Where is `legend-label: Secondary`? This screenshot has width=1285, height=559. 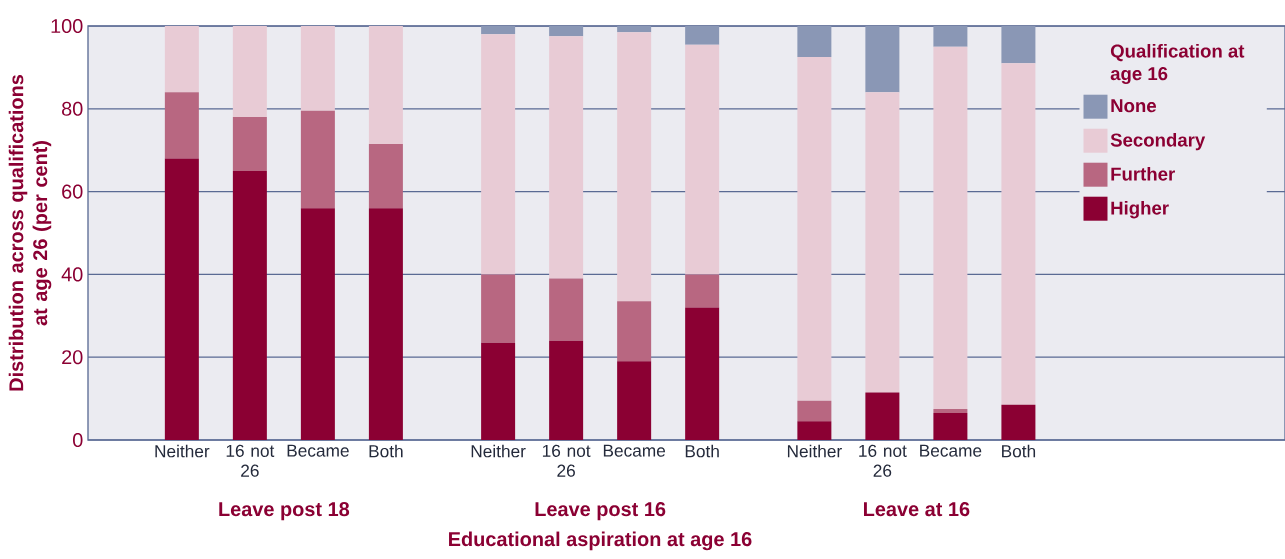
legend-label: Secondary is located at coordinates (1158, 141).